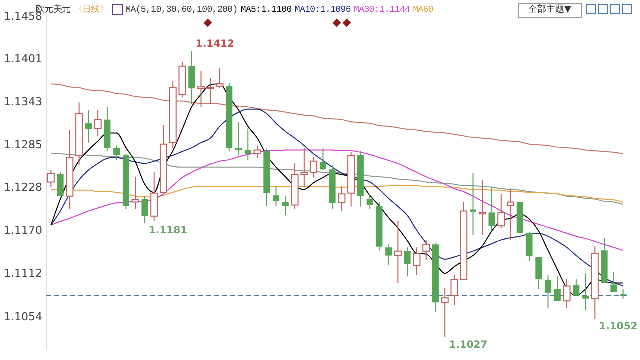 Image resolution: width=640 pixels, height=360 pixels. What do you see at coordinates (468, 346) in the screenshot?
I see `annotation: 1.1027` at bounding box center [468, 346].